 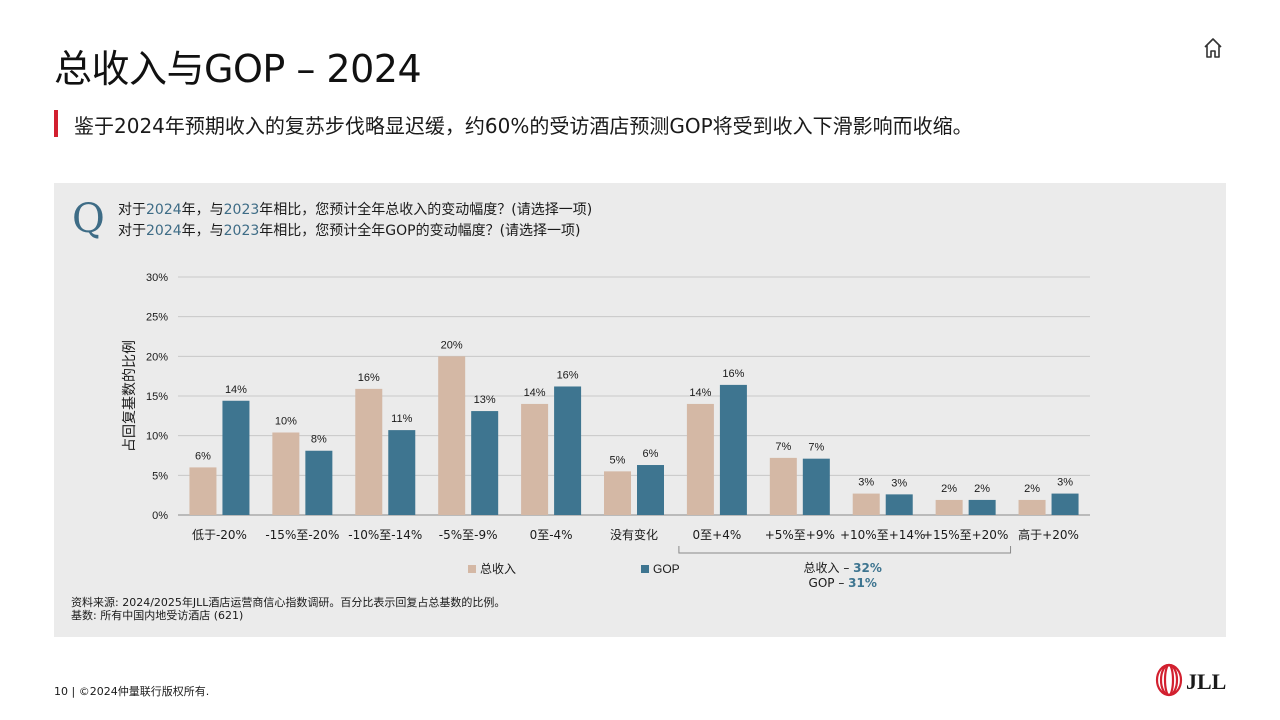 What do you see at coordinates (132, 691) in the screenshot?
I see `footer-copyright: 10 | ©2024仲量联行版权所有.` at bounding box center [132, 691].